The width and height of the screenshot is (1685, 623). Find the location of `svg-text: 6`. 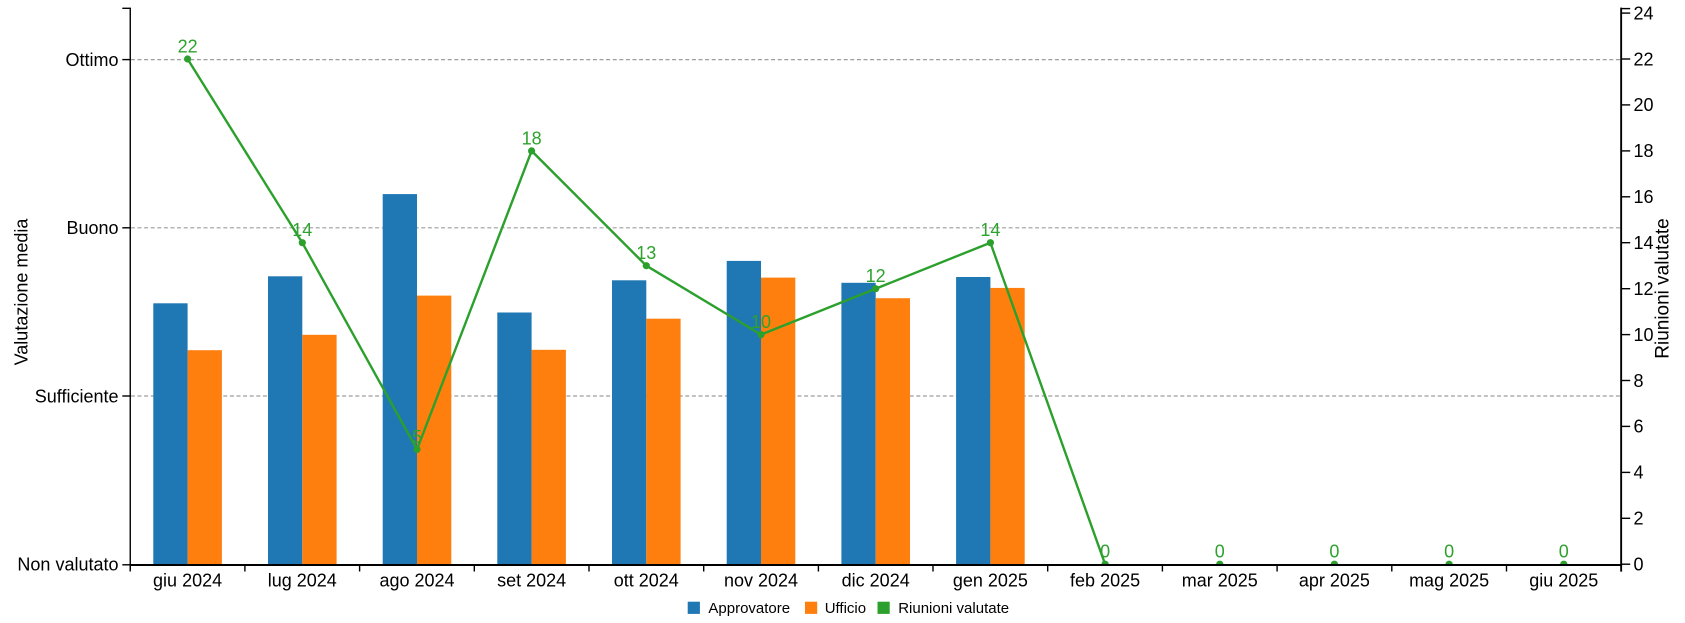

svg-text: 6 is located at coordinates (1639, 427).